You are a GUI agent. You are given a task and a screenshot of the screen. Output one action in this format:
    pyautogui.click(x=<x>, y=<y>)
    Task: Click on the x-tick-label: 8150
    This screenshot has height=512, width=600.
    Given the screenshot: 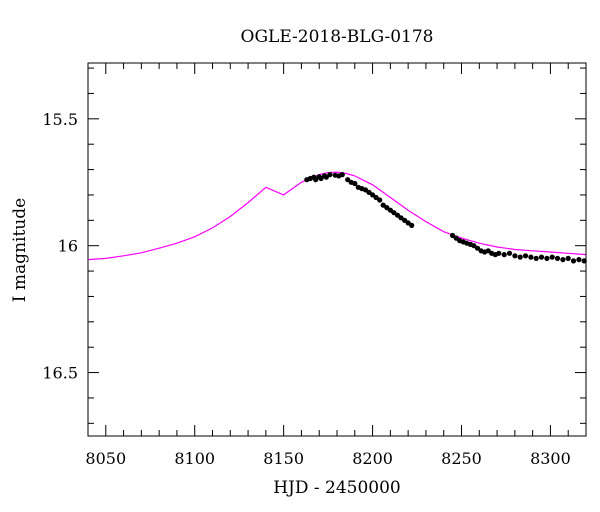 What is the action you would take?
    pyautogui.click(x=283, y=458)
    